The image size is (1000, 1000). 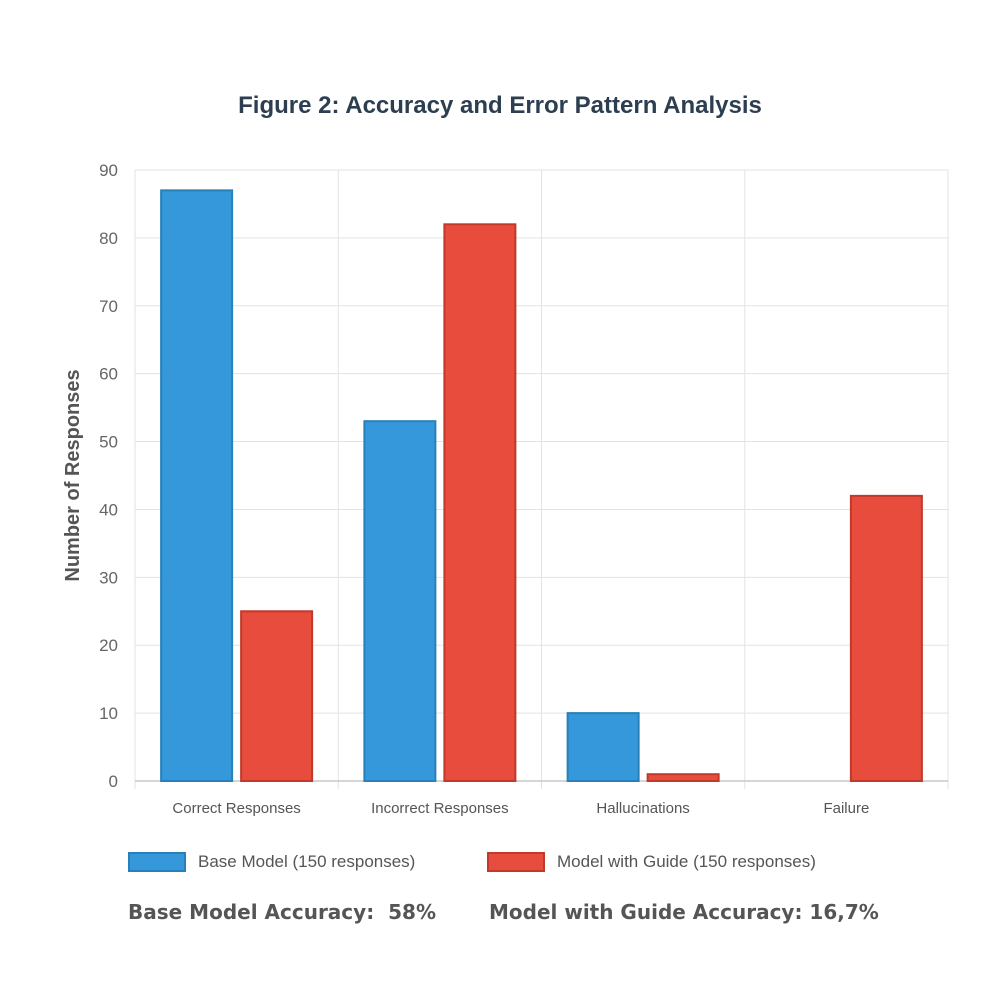 What do you see at coordinates (108, 170) in the screenshot?
I see `y-tick-label: 90` at bounding box center [108, 170].